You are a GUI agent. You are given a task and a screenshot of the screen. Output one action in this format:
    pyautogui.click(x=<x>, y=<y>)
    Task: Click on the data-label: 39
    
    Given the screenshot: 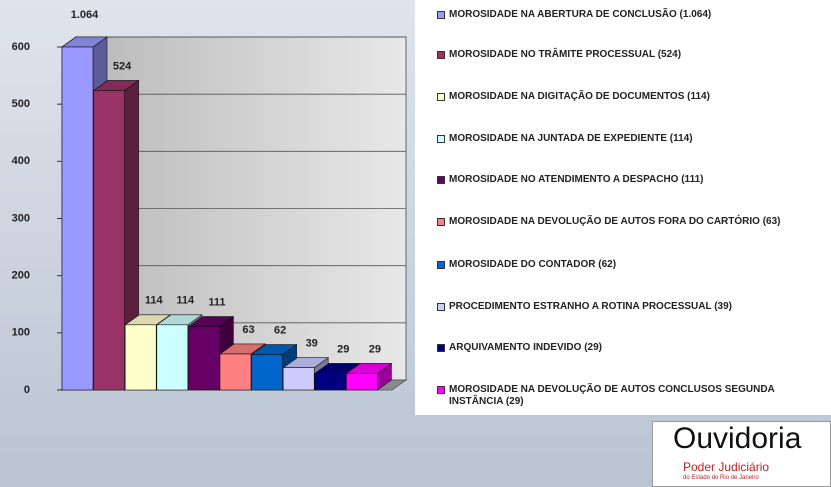 What is the action you would take?
    pyautogui.click(x=312, y=344)
    